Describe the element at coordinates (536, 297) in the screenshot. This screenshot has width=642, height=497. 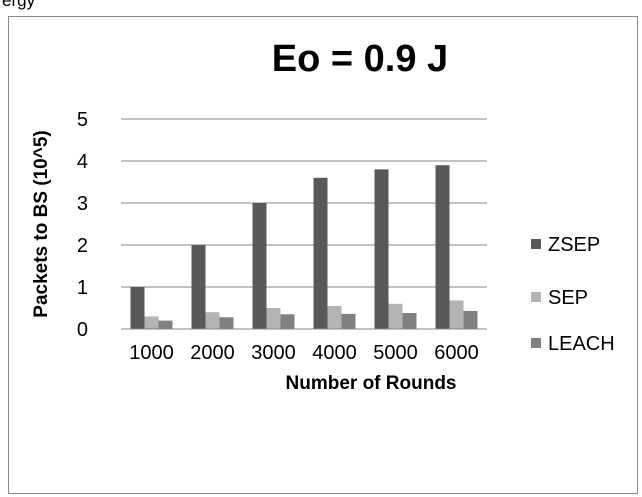
I see `legend-swatch-sep` at that location.